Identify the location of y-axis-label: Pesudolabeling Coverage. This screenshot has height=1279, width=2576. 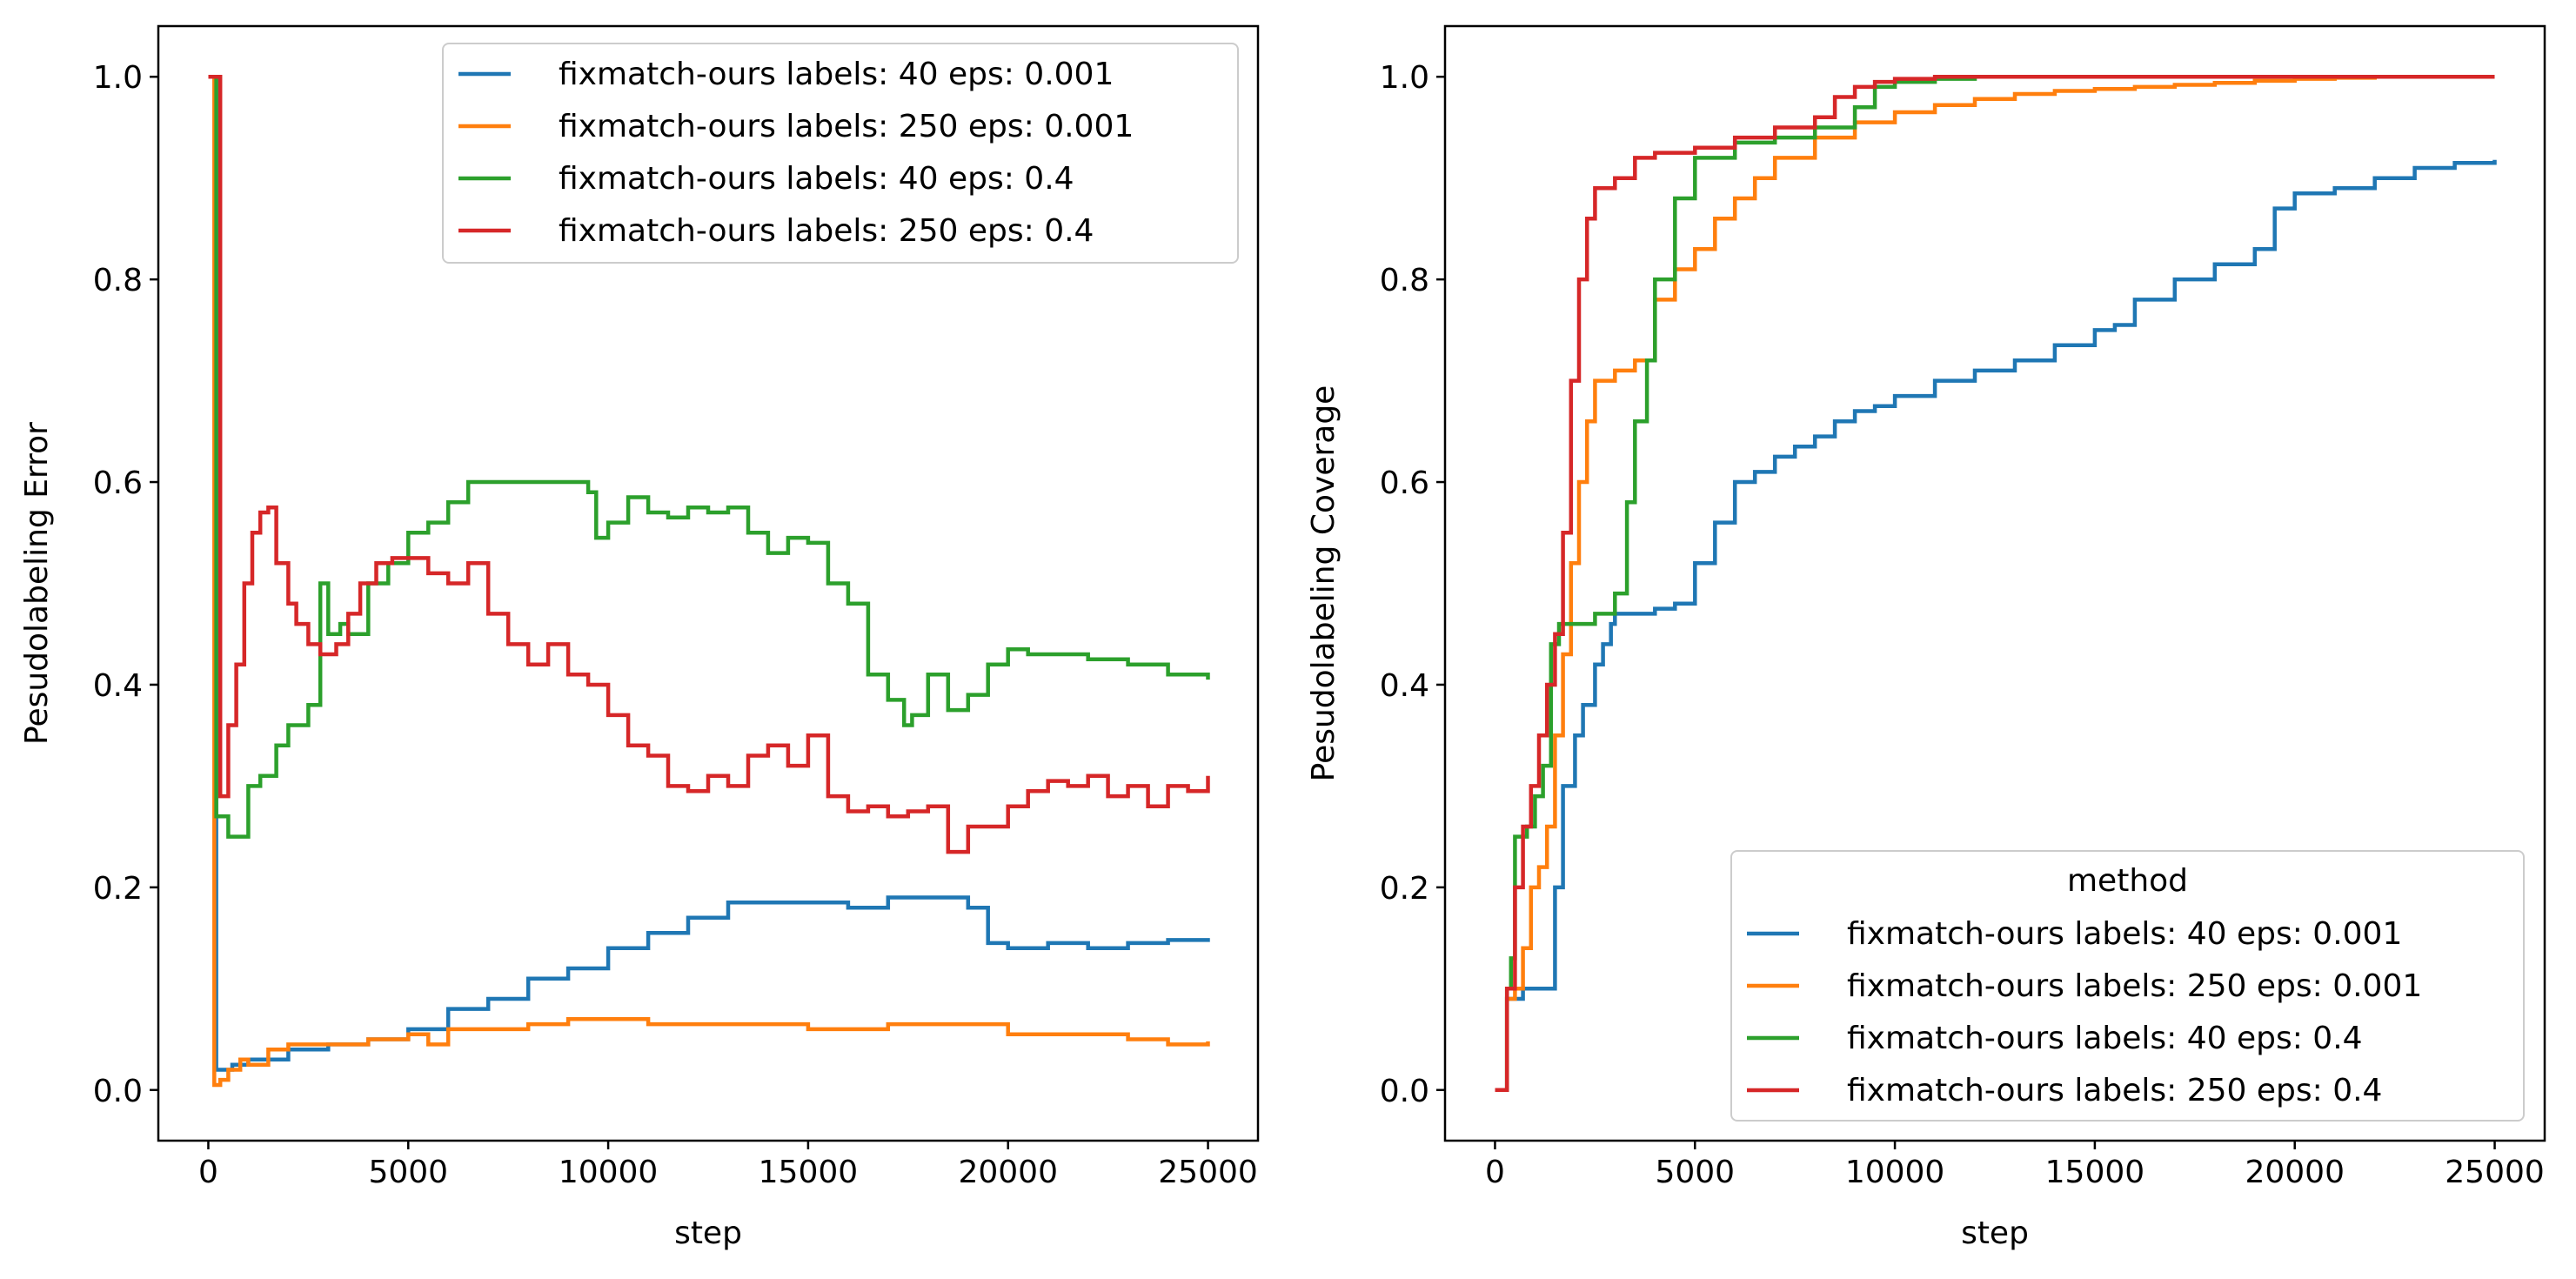
(1324, 583).